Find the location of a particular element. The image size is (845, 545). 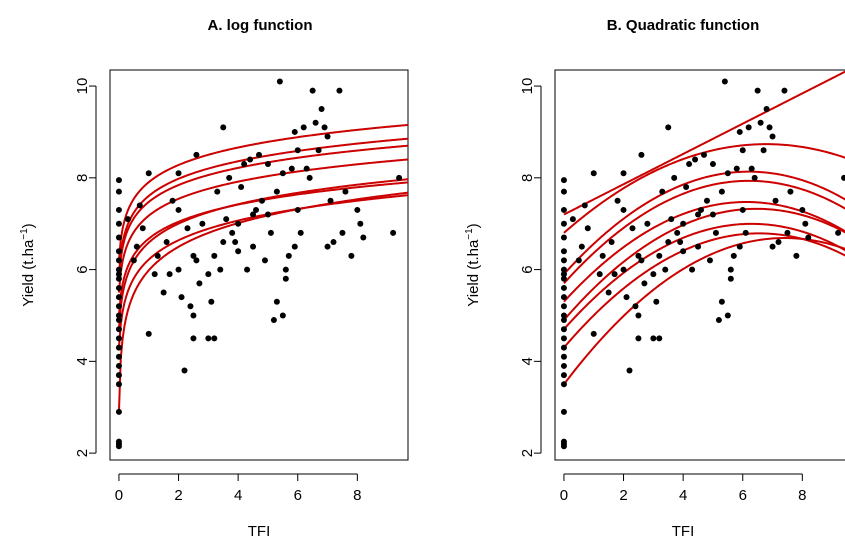

y-tick-label: 4 is located at coordinates (527, 361).